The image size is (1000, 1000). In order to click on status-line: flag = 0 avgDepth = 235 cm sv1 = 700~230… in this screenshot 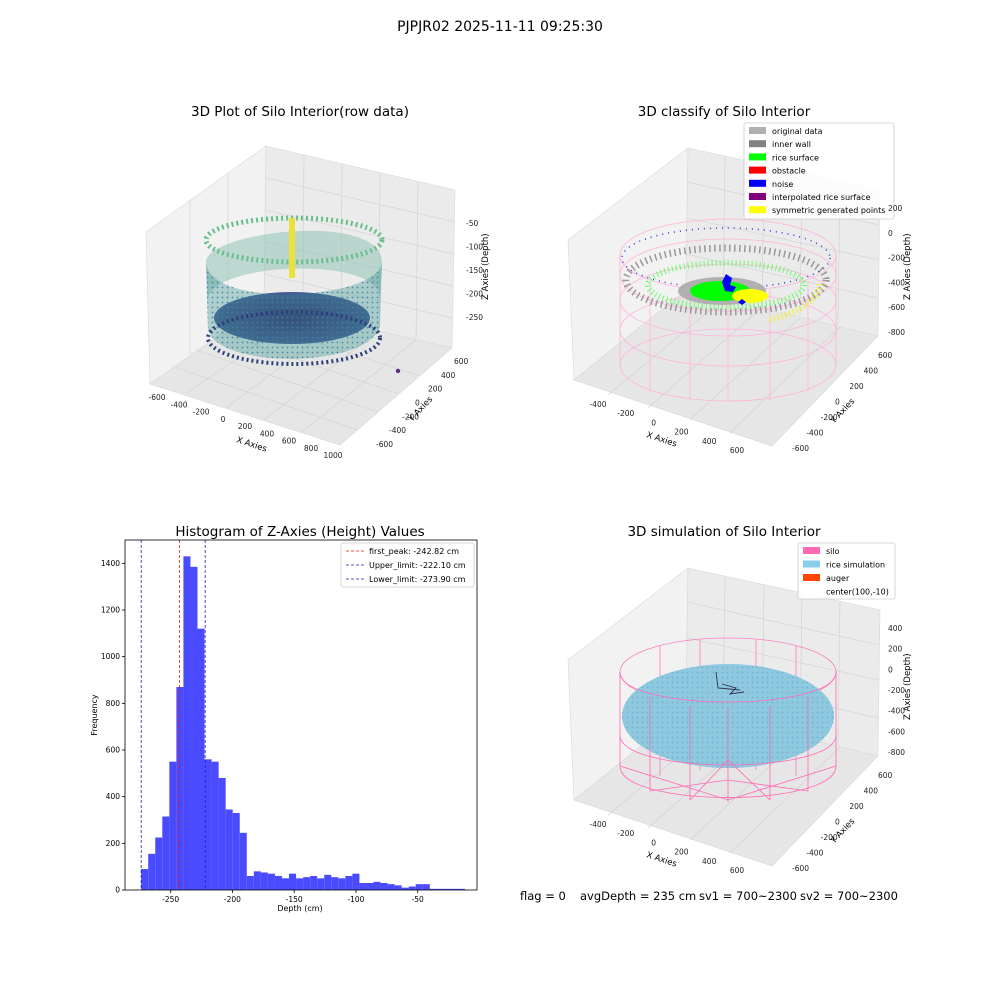, I will do `click(709, 896)`.